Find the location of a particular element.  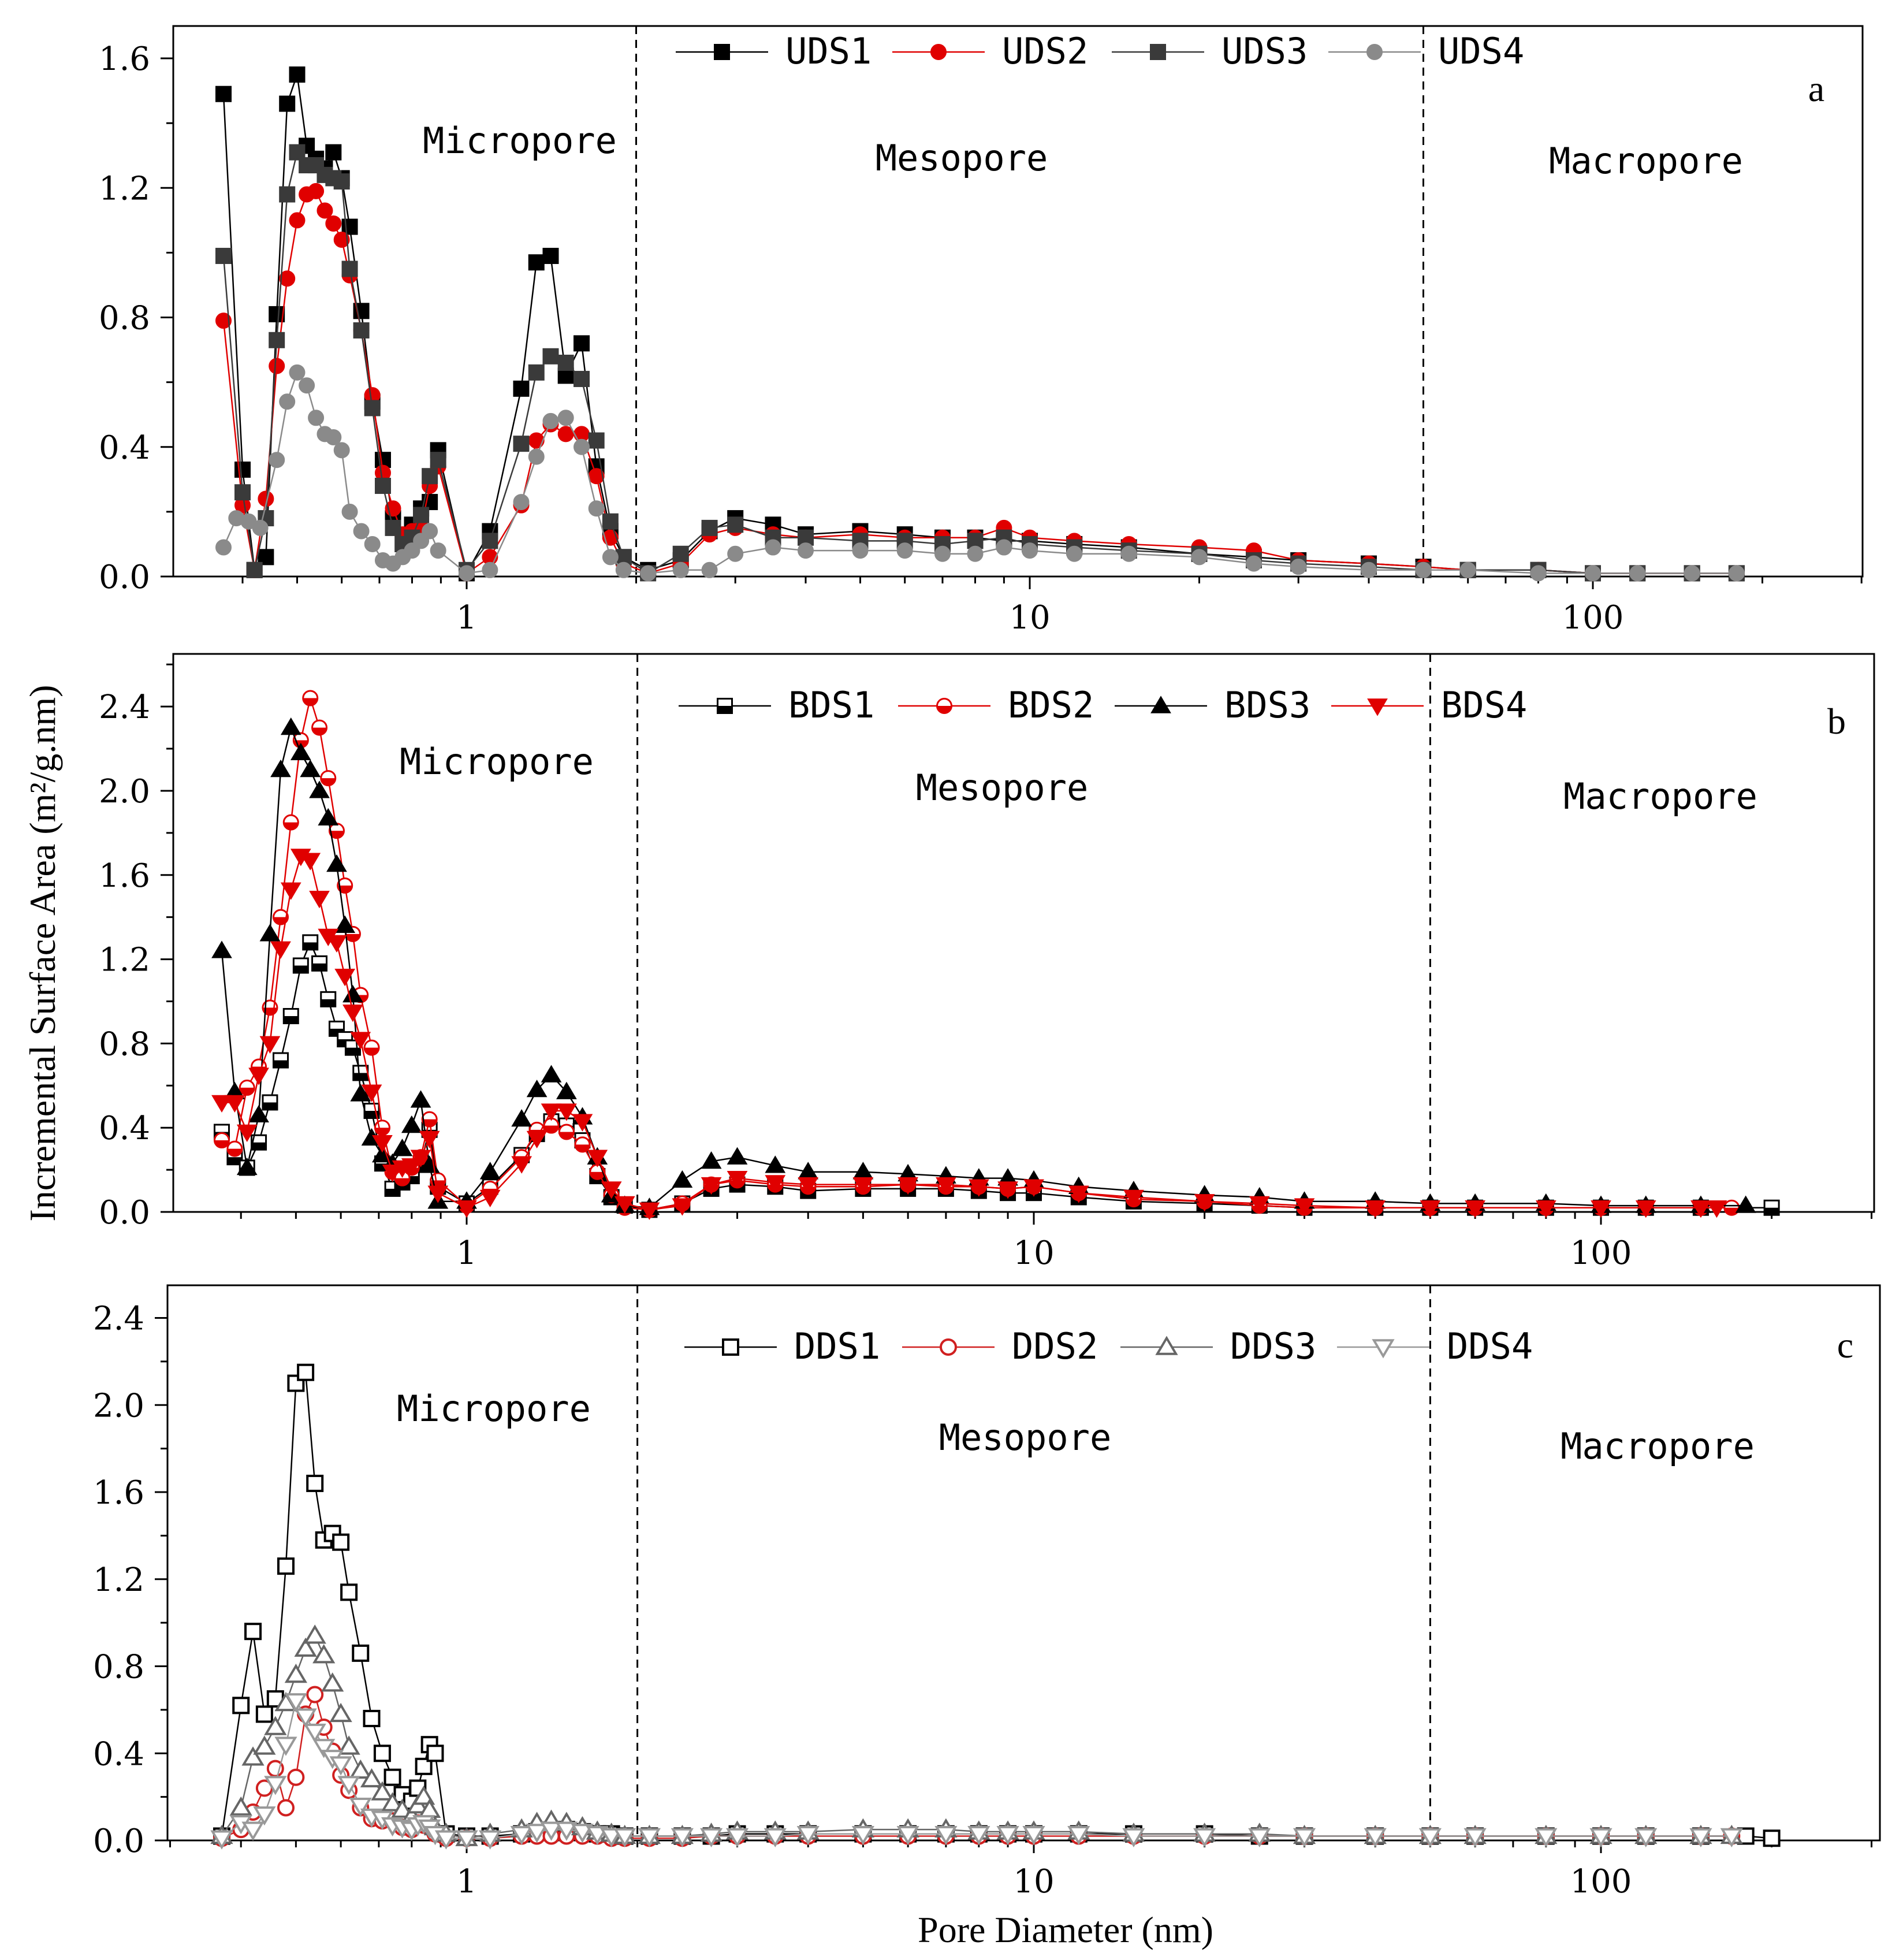

y-tick-label: 0.0 is located at coordinates (124, 1213).